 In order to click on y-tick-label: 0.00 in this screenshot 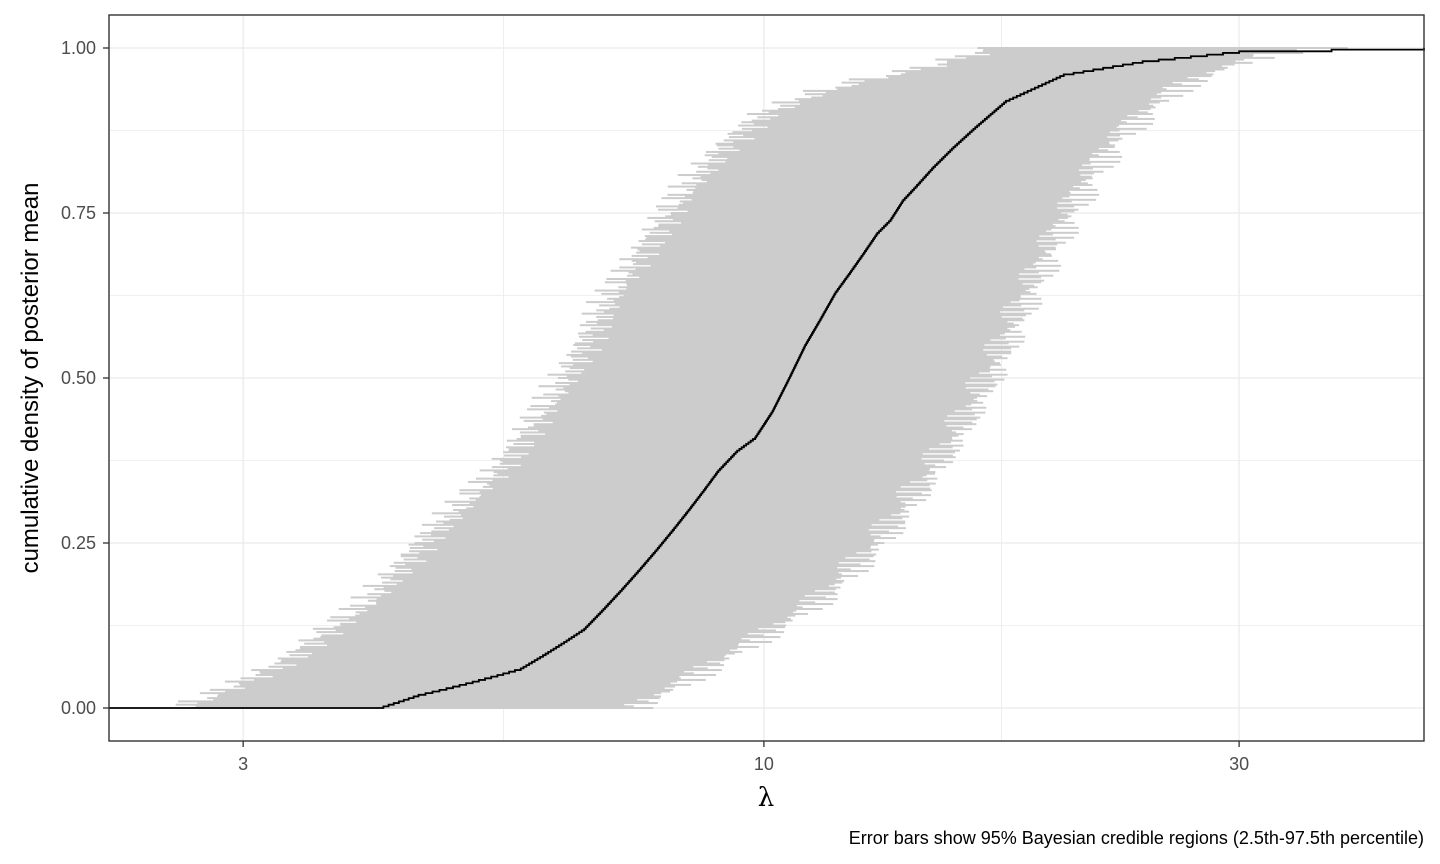, I will do `click(78, 708)`.